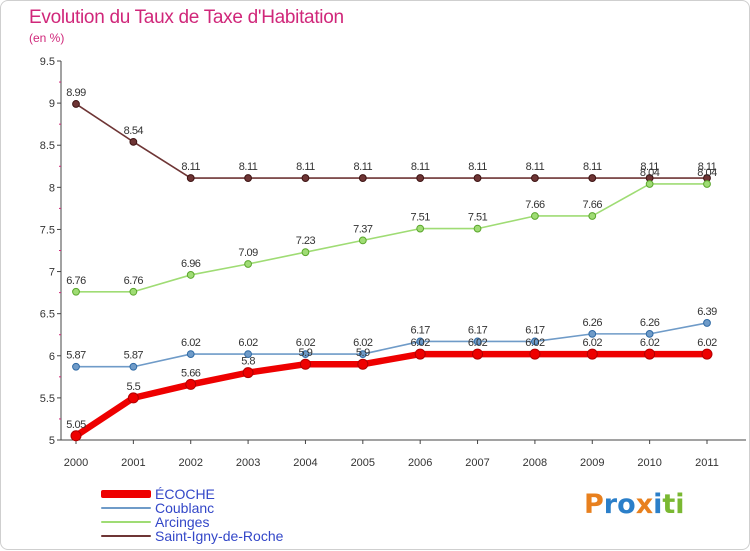 This screenshot has width=750, height=551. Describe the element at coordinates (363, 463) in the screenshot. I see `x-tick-label: 2005` at that location.